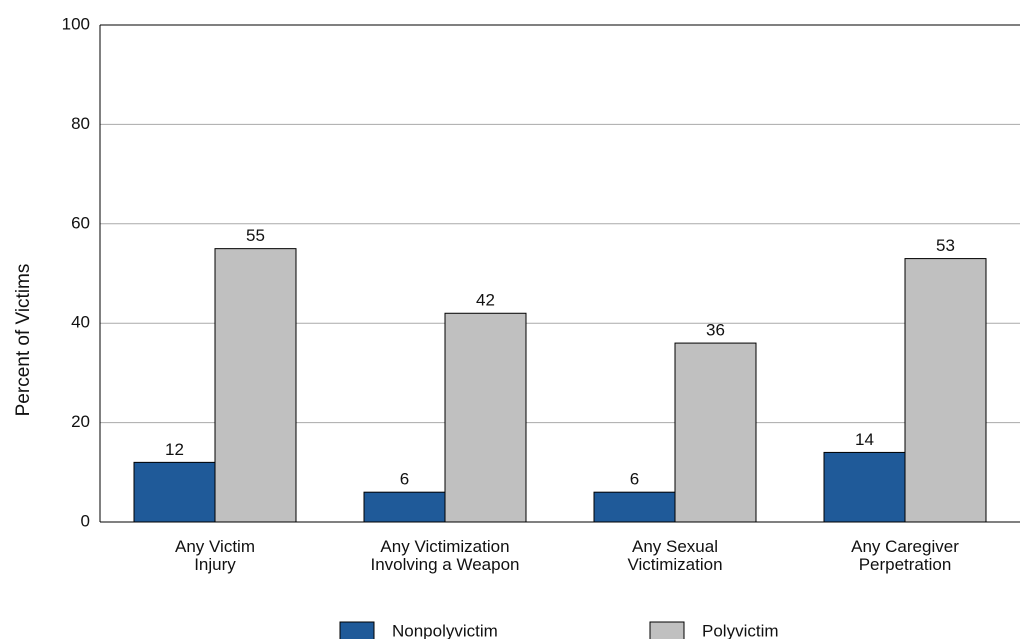 This screenshot has width=1020, height=639. Describe the element at coordinates (80, 421) in the screenshot. I see `y-tick-label: 20` at that location.